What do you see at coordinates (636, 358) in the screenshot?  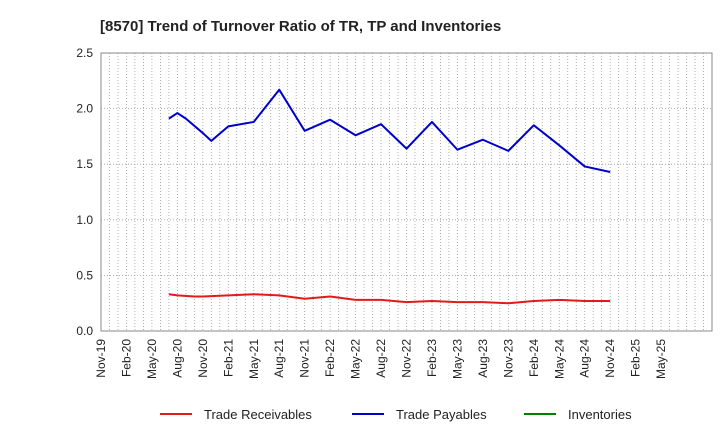 I see `x-tick-label: Feb-25` at bounding box center [636, 358].